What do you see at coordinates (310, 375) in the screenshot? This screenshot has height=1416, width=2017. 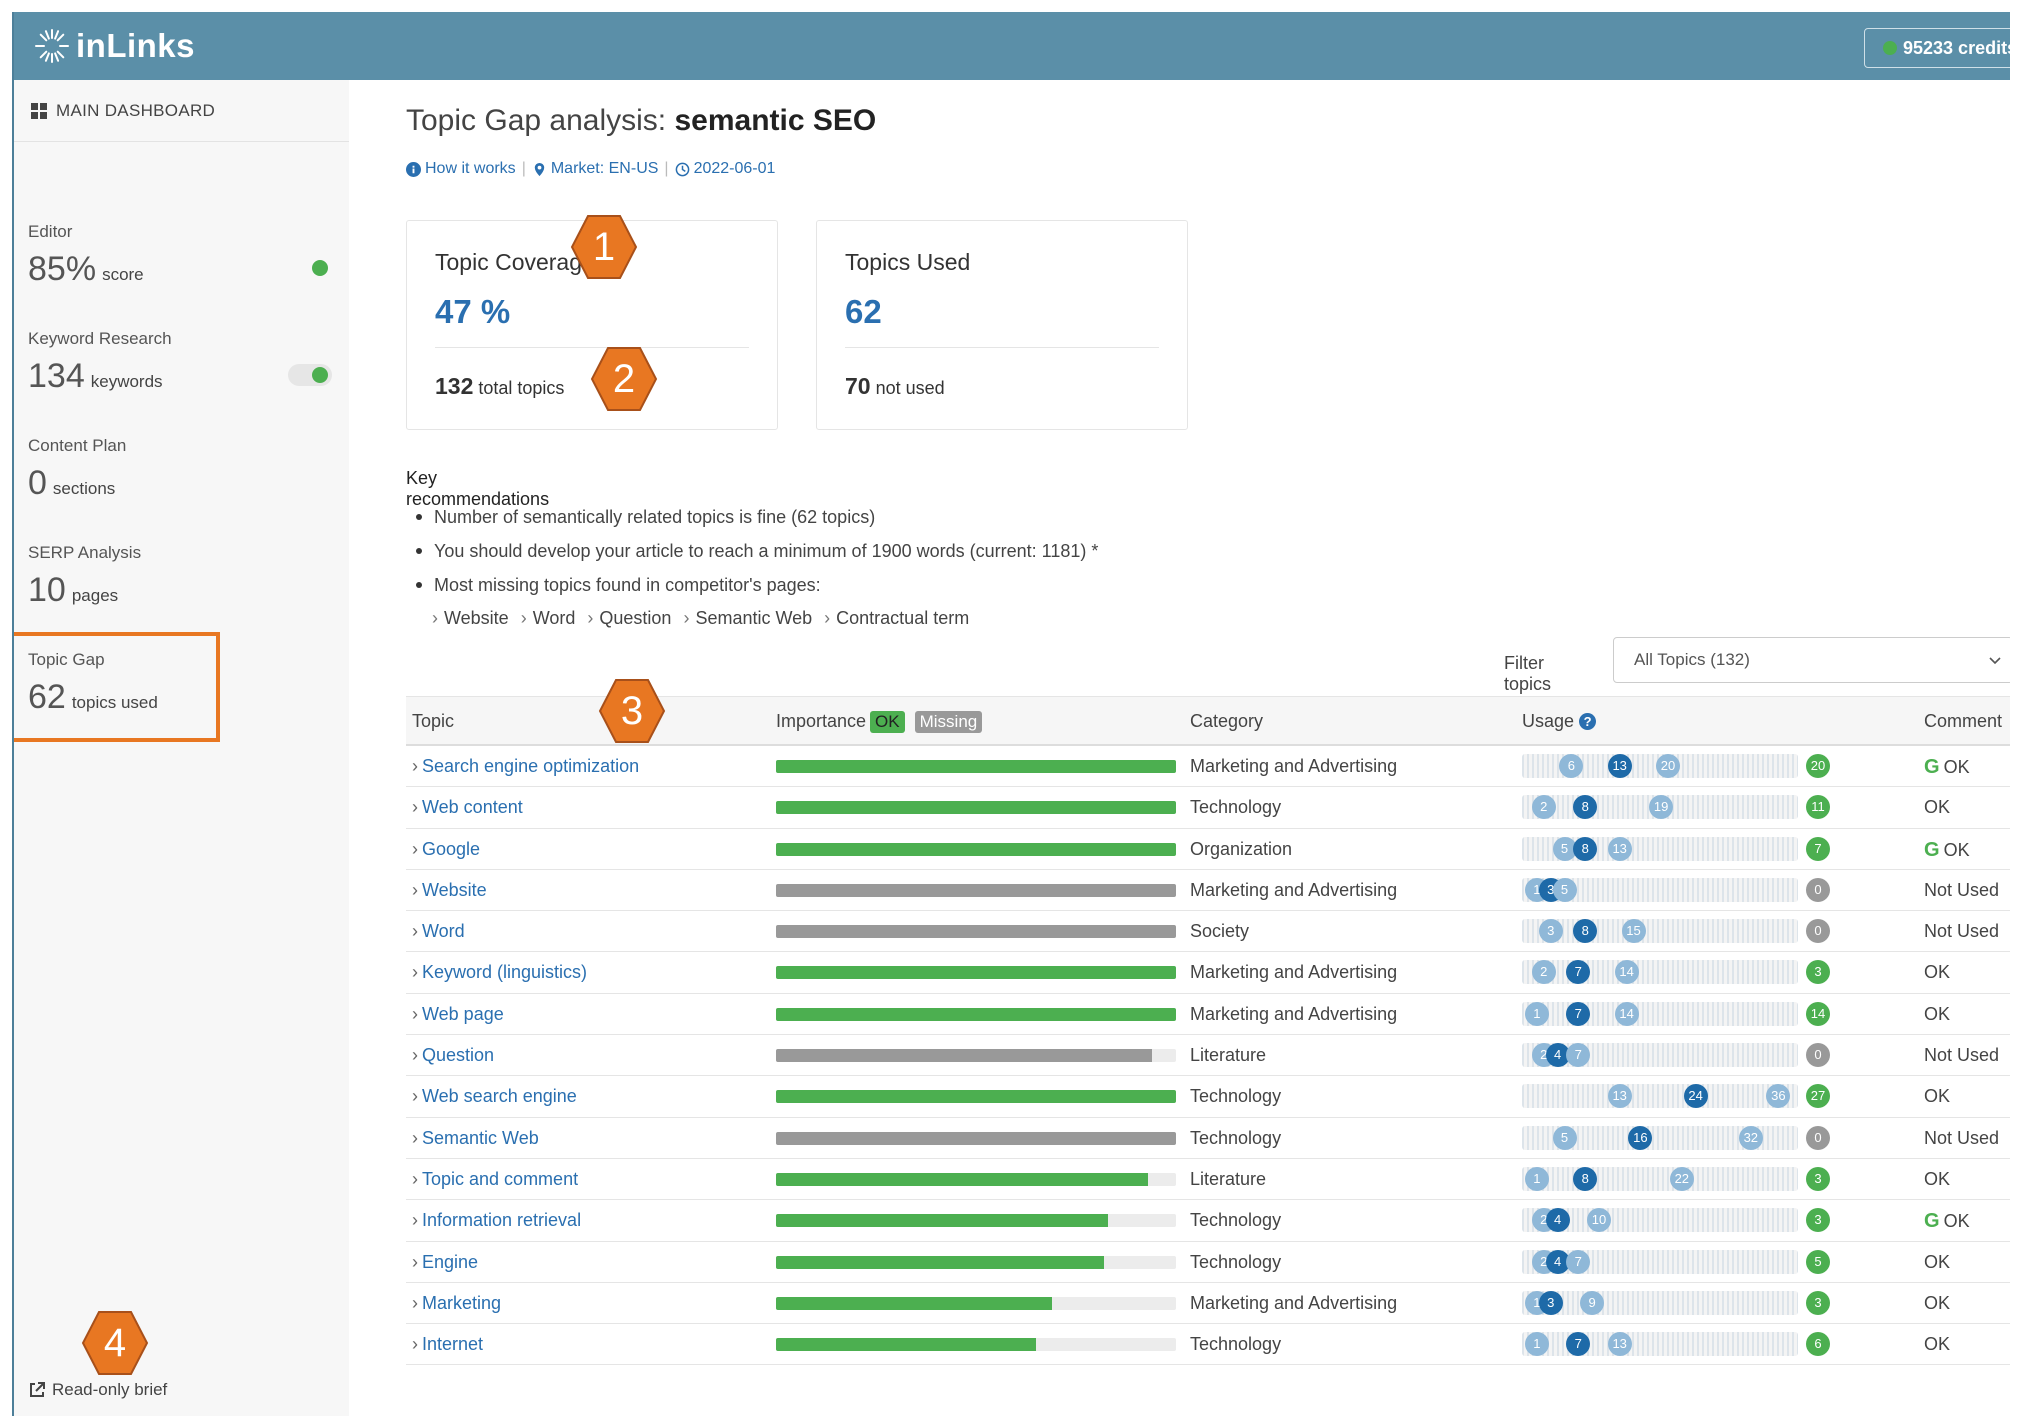 I see `toggle-switch` at bounding box center [310, 375].